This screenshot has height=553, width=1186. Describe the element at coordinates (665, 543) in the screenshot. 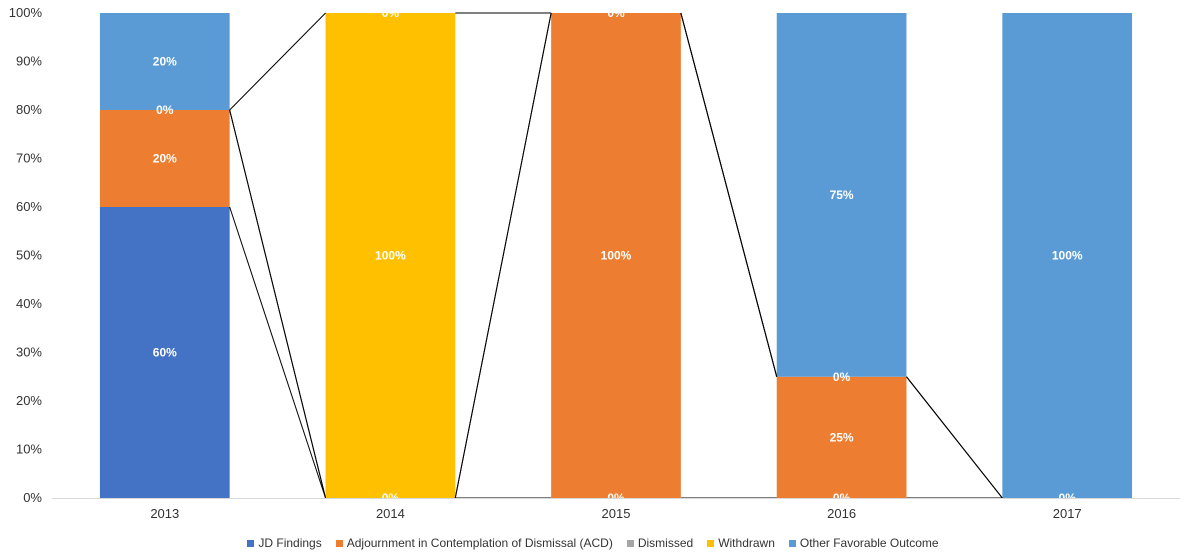

I see `legend-label: Dismissed` at that location.